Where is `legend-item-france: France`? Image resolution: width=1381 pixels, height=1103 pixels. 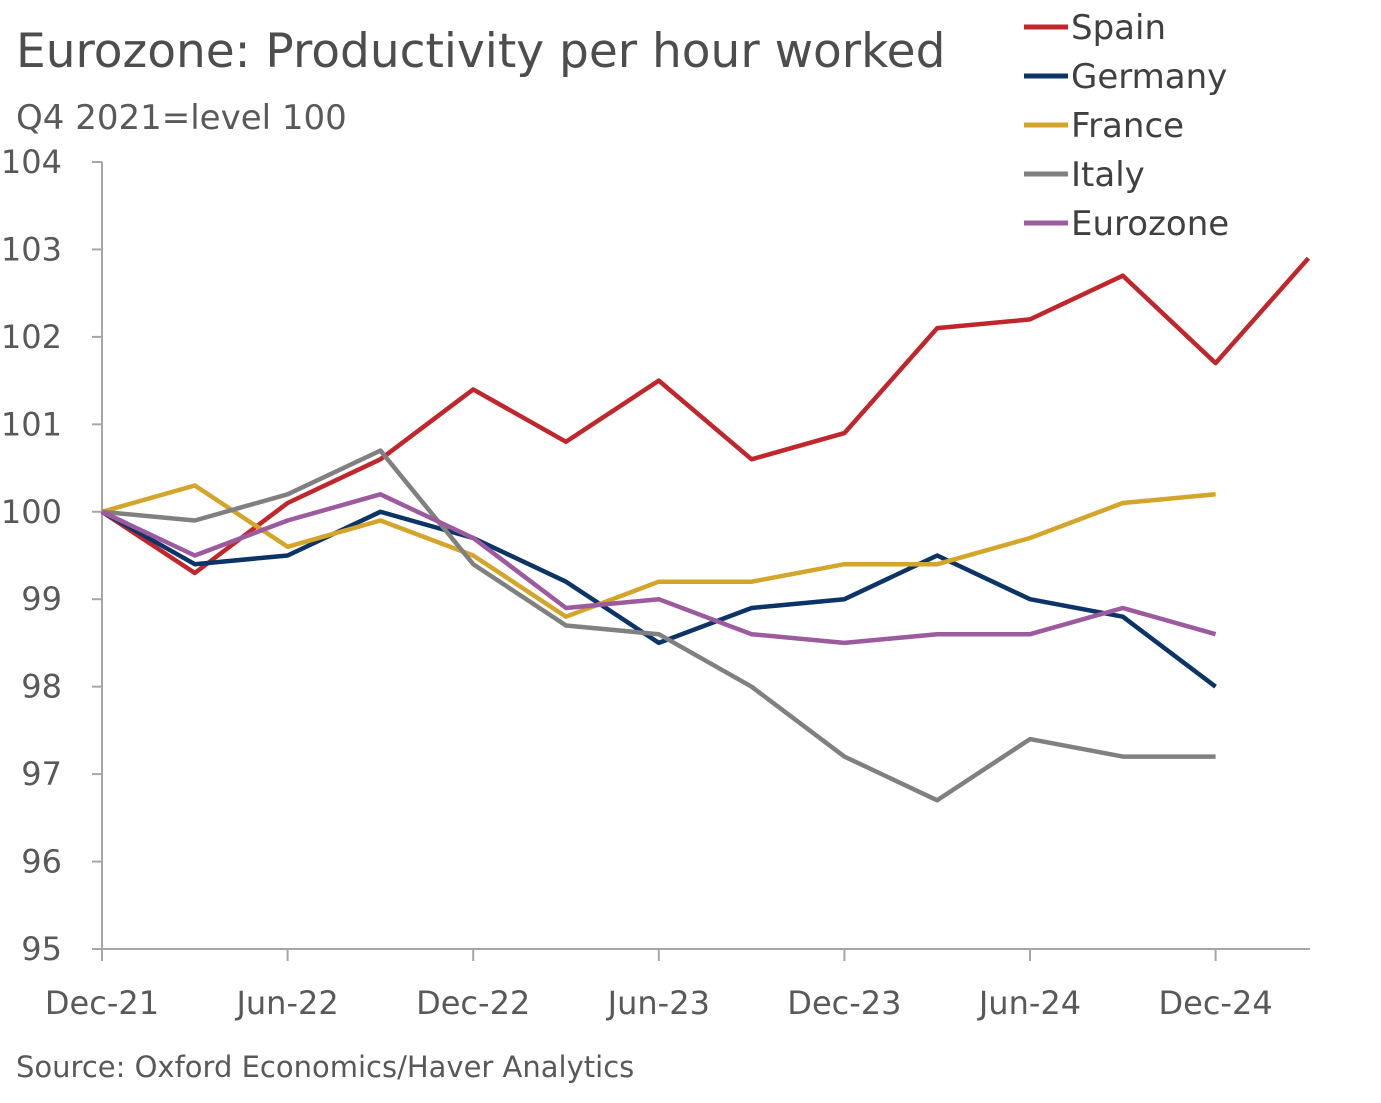
legend-item-france: France is located at coordinates (1104, 126).